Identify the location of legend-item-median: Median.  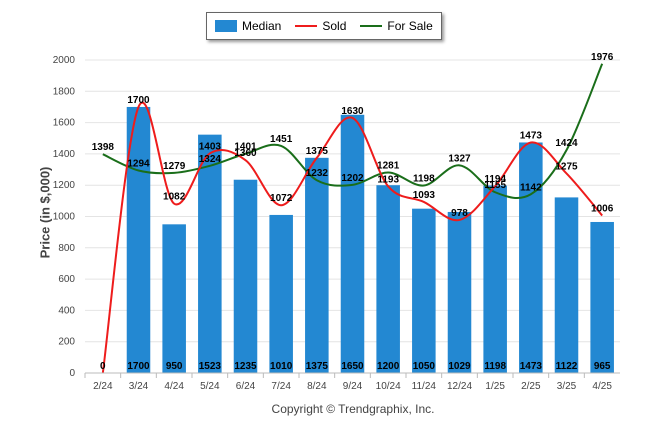
(248, 26).